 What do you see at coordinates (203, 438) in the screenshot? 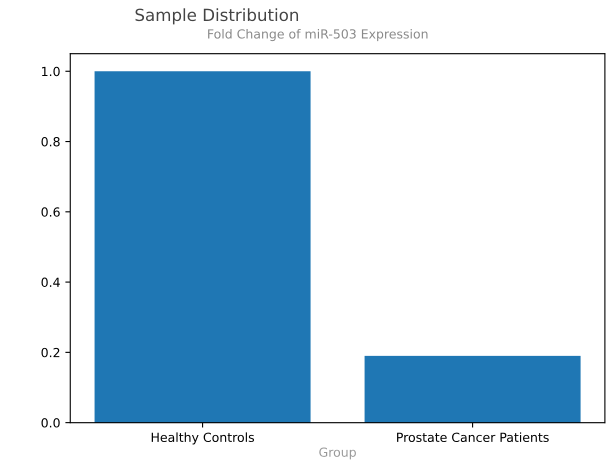
I see `x-tick-label: Healthy Controls` at bounding box center [203, 438].